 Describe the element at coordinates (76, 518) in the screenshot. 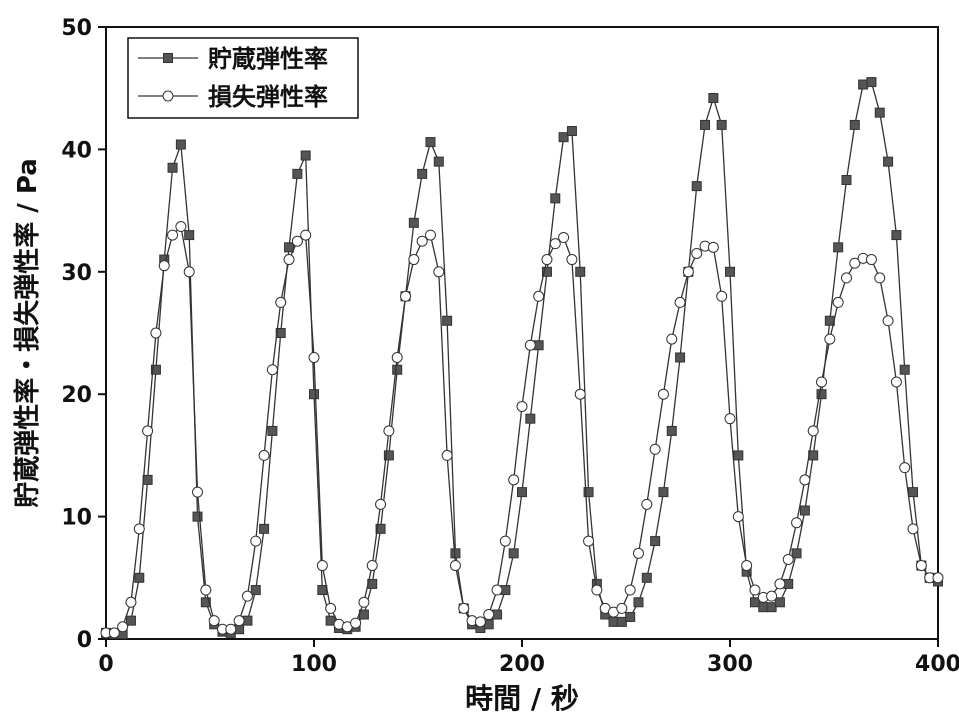

I see `y-tick-label: 10` at that location.